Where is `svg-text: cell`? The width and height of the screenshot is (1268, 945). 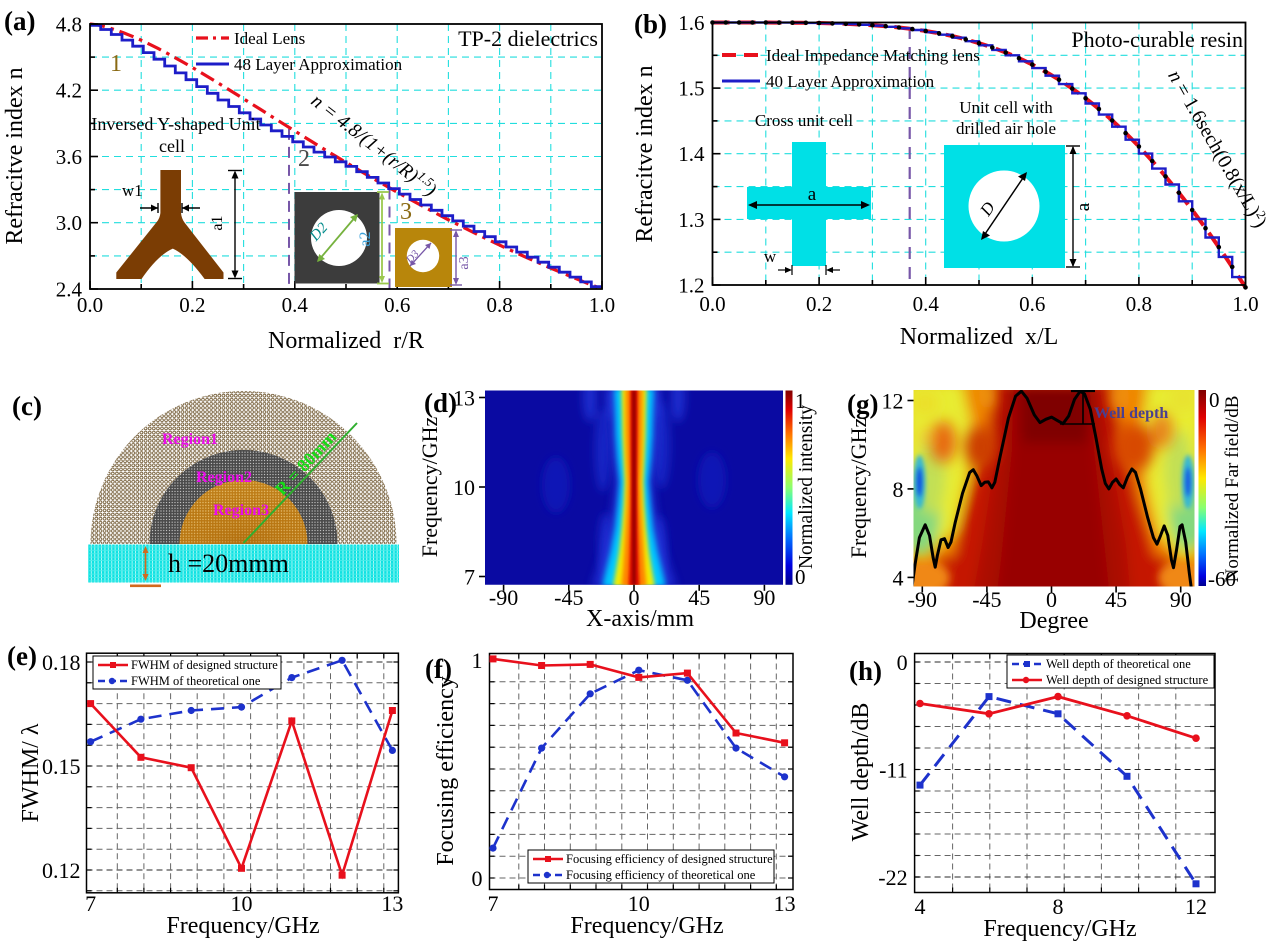 svg-text: cell is located at coordinates (172, 146).